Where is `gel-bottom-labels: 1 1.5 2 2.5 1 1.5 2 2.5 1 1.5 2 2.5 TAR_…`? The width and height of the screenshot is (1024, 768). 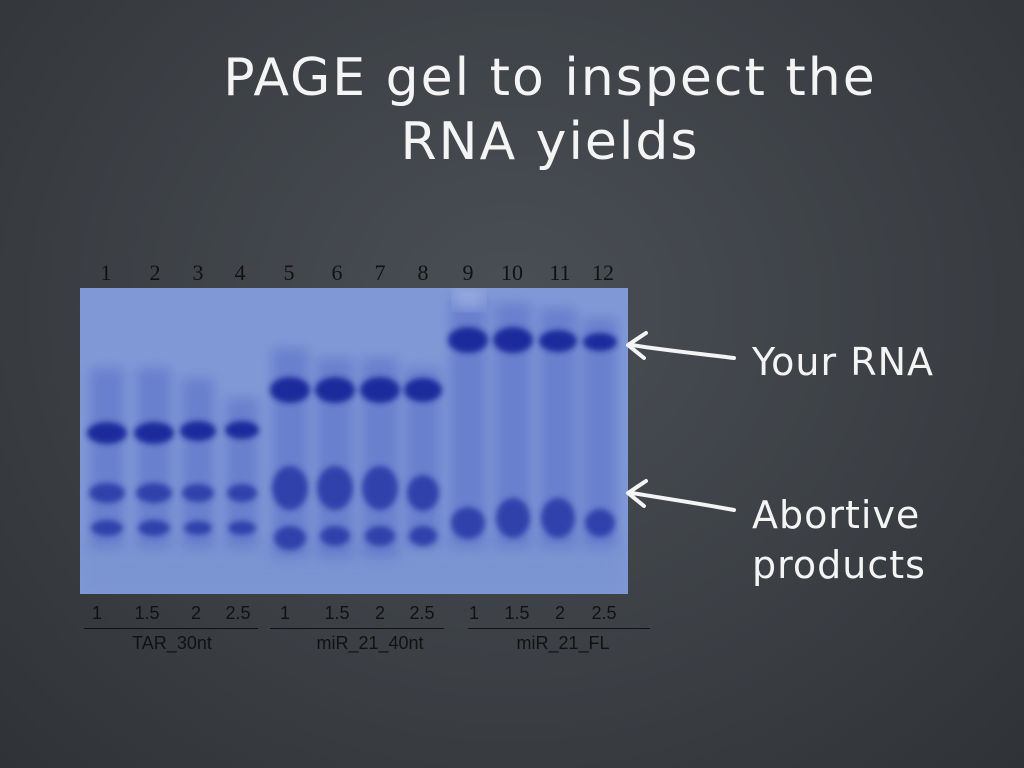 gel-bottom-labels: 1 1.5 2 2.5 1 1.5 2 2.5 1 1.5 2 2.5 TAR_… is located at coordinates (512, 633).